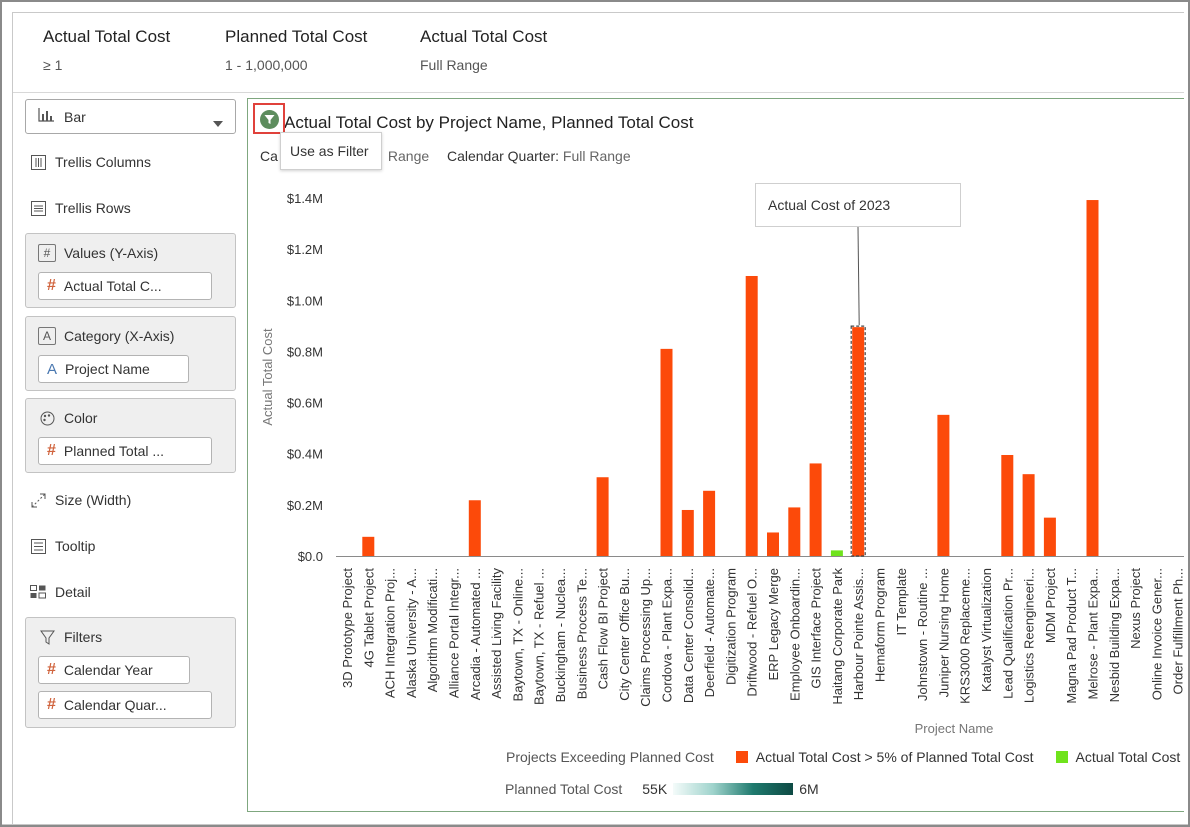 The image size is (1190, 827). Describe the element at coordinates (858, 276) in the screenshot. I see `callout-connector` at that location.